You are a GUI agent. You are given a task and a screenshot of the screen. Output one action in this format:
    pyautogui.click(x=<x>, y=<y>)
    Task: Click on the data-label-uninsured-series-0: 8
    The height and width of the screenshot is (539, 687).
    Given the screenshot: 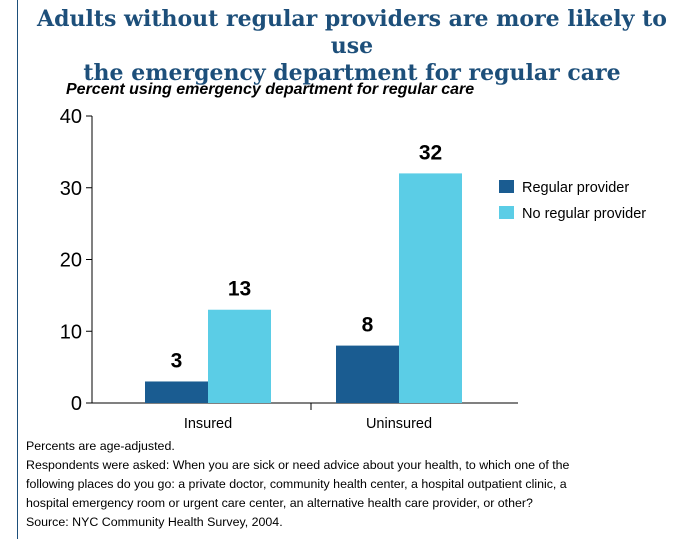 What is the action you would take?
    pyautogui.click(x=368, y=325)
    